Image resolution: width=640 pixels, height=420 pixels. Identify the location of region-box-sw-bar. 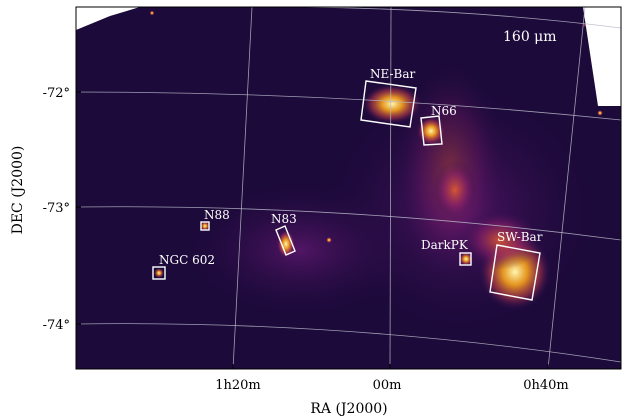
(515, 272).